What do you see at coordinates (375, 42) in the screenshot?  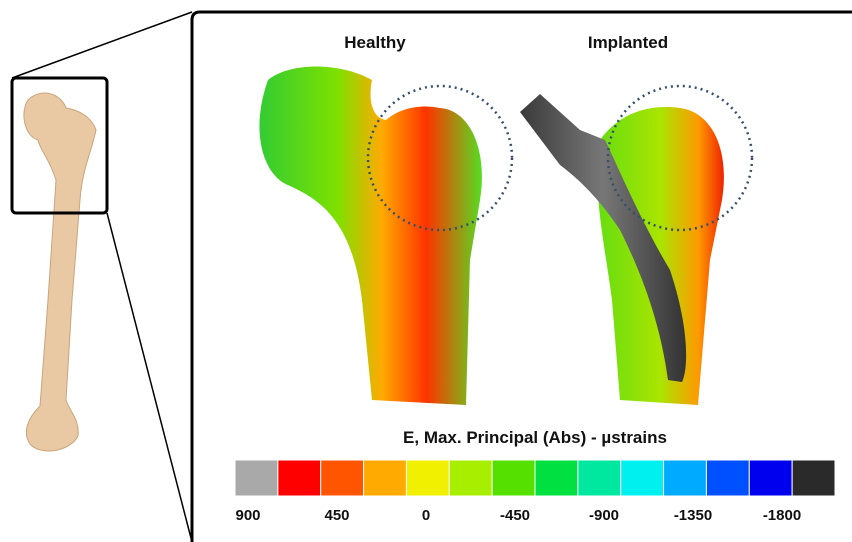 I see `panel-label: Healthy` at bounding box center [375, 42].